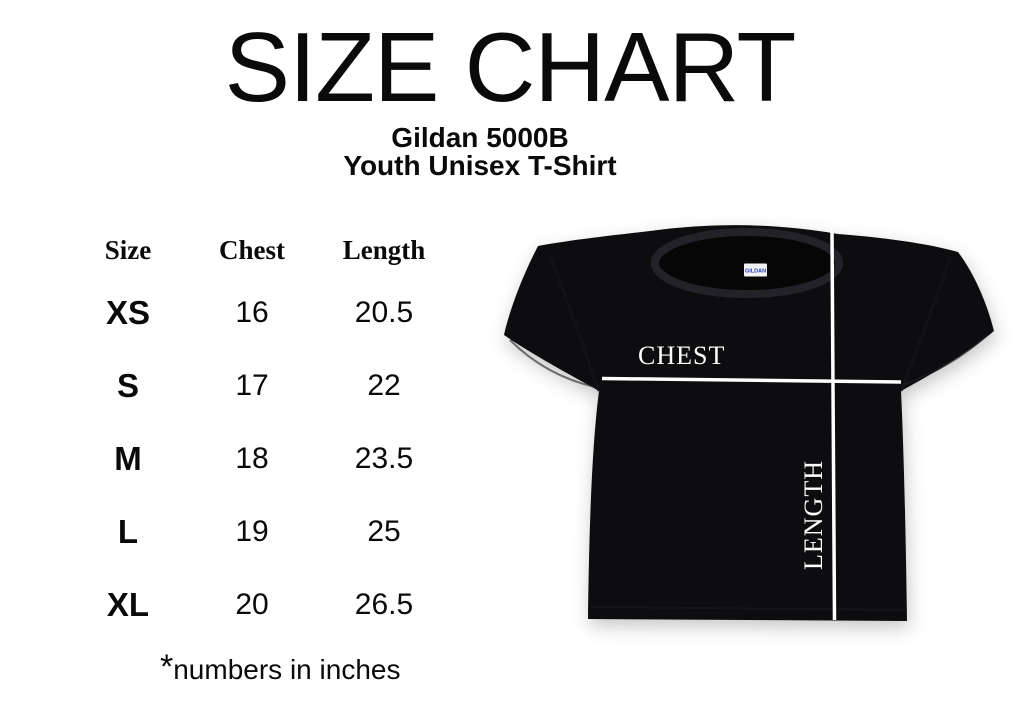 This screenshot has height=718, width=1024. I want to click on brand-tag, so click(755, 270).